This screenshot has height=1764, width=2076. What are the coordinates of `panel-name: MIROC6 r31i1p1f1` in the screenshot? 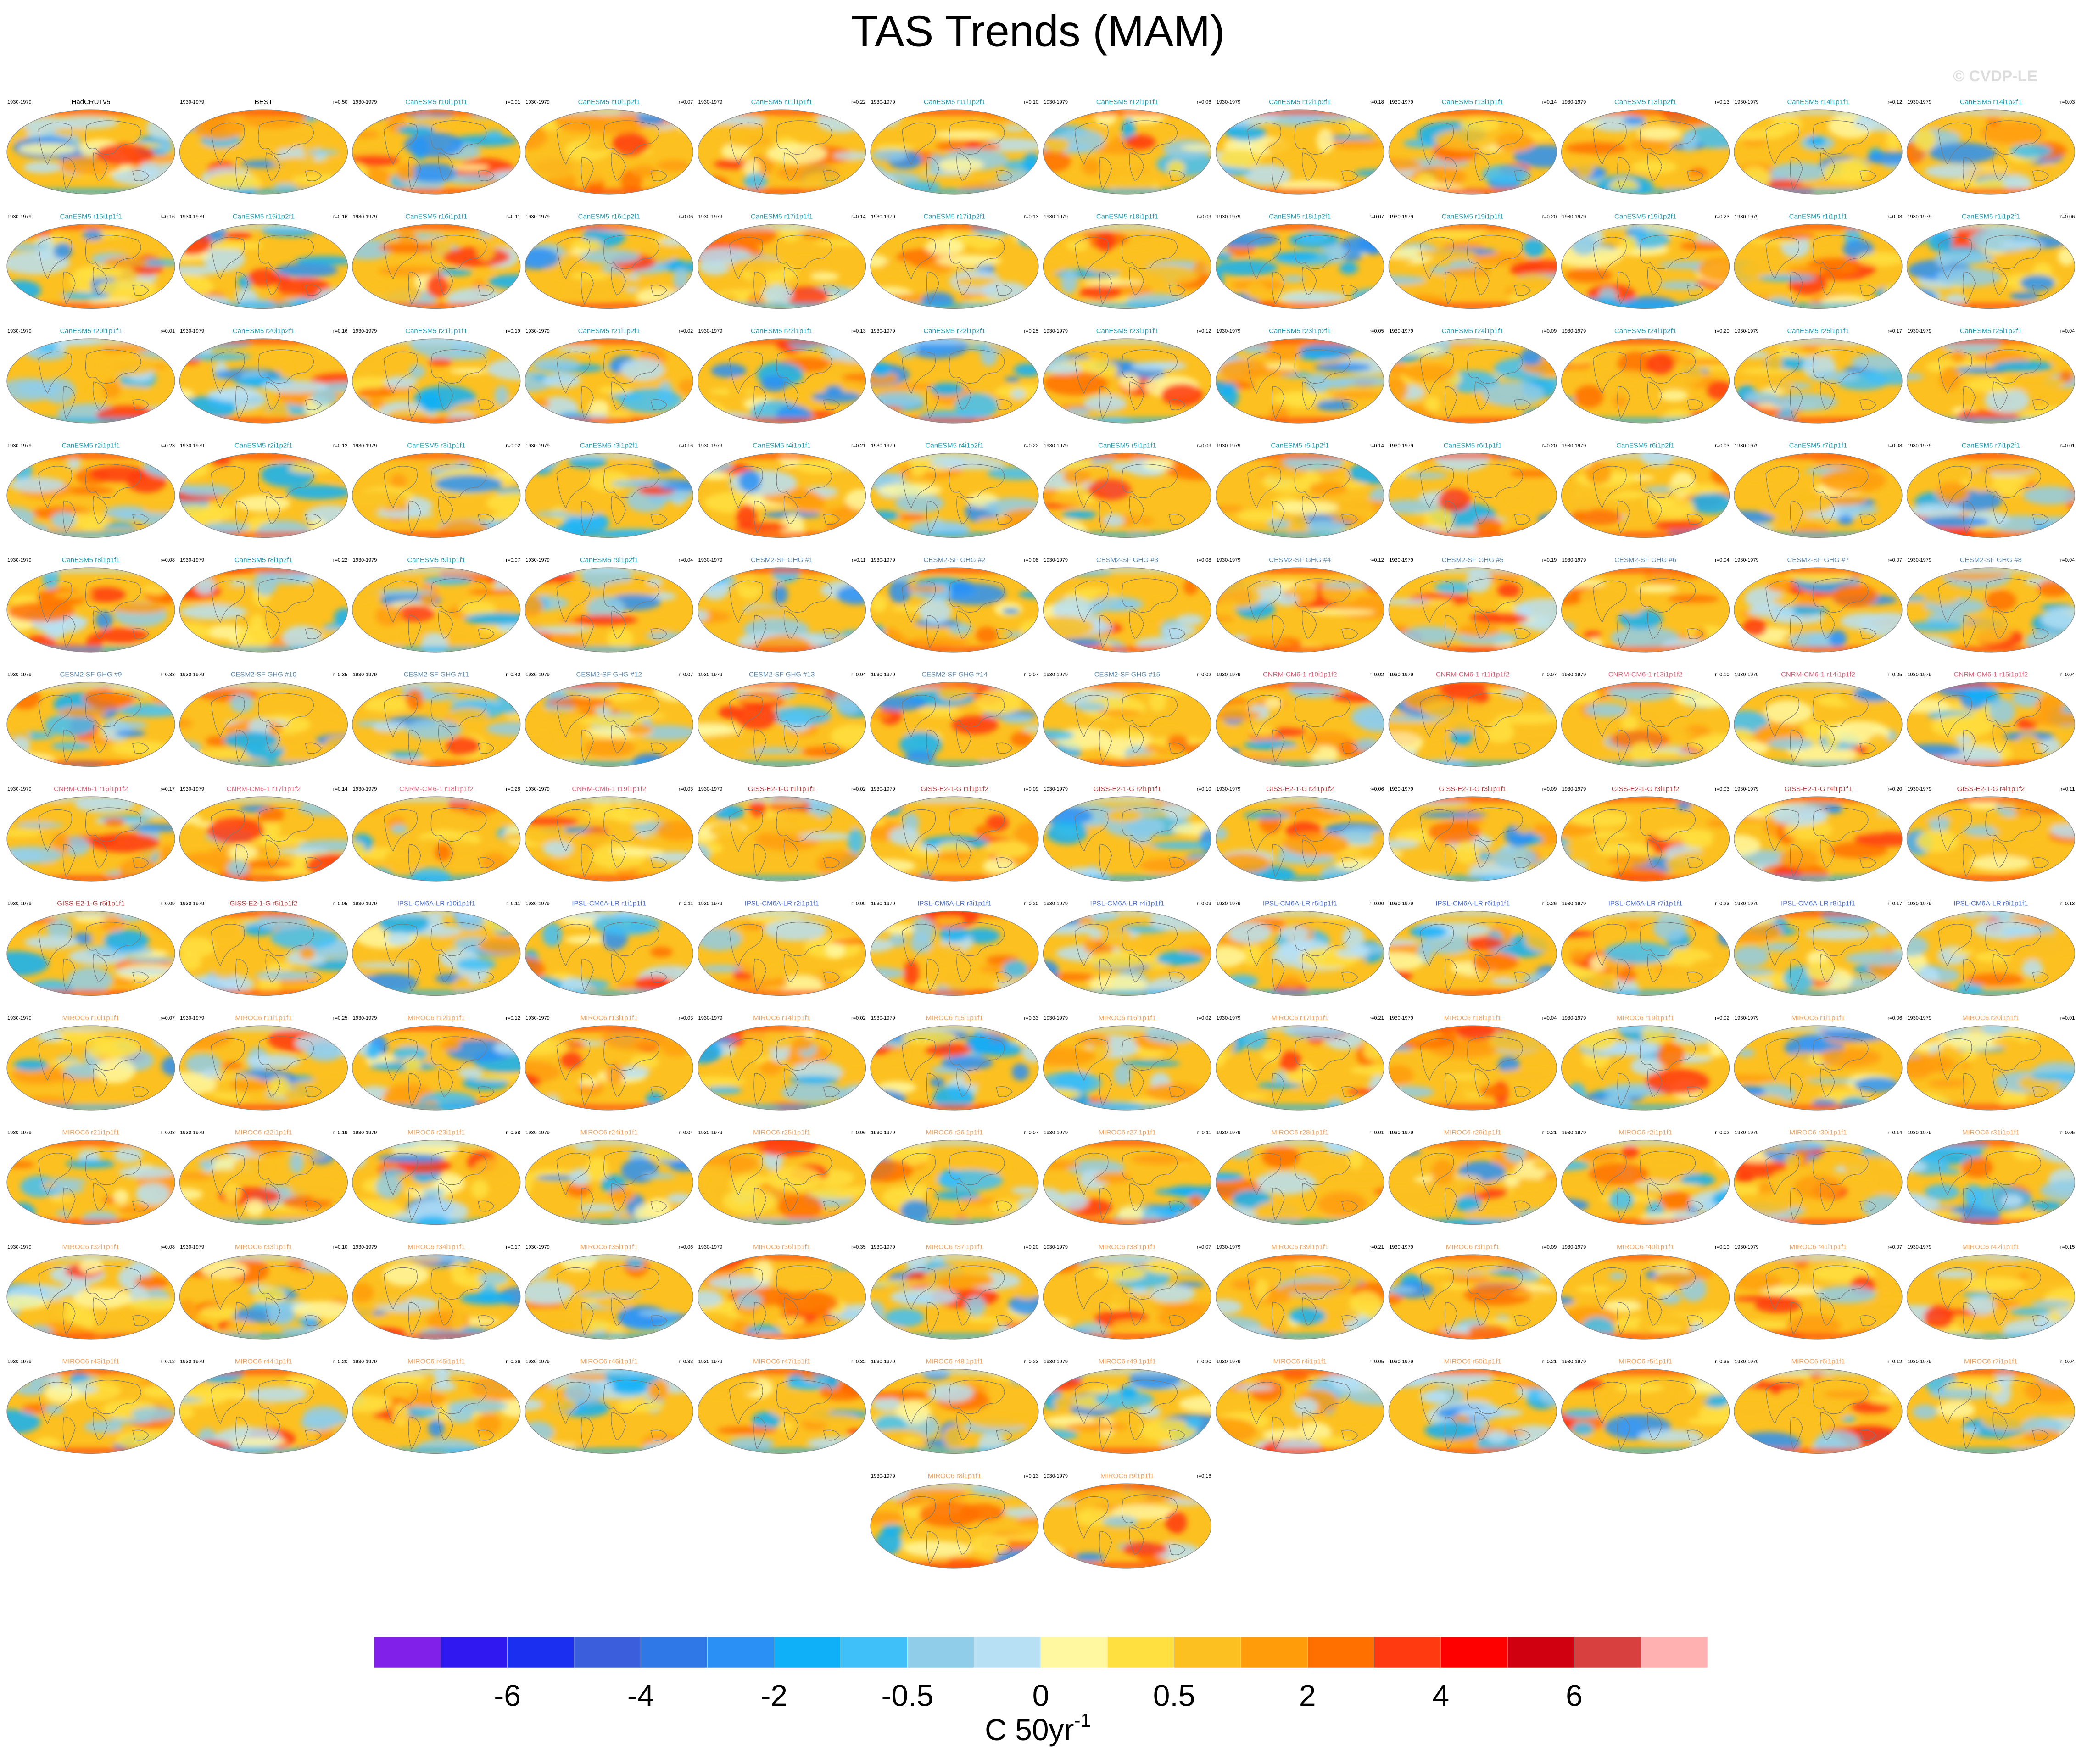 It's located at (1991, 1132).